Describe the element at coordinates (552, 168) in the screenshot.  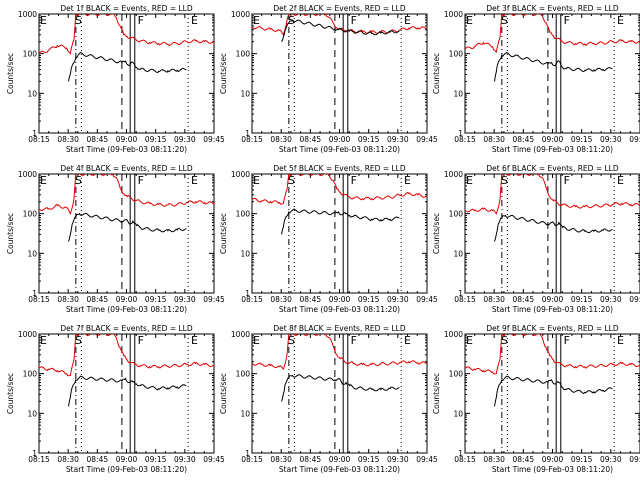
I see `panel-title: Det 6f BLACK = Events, RED = LLD` at that location.